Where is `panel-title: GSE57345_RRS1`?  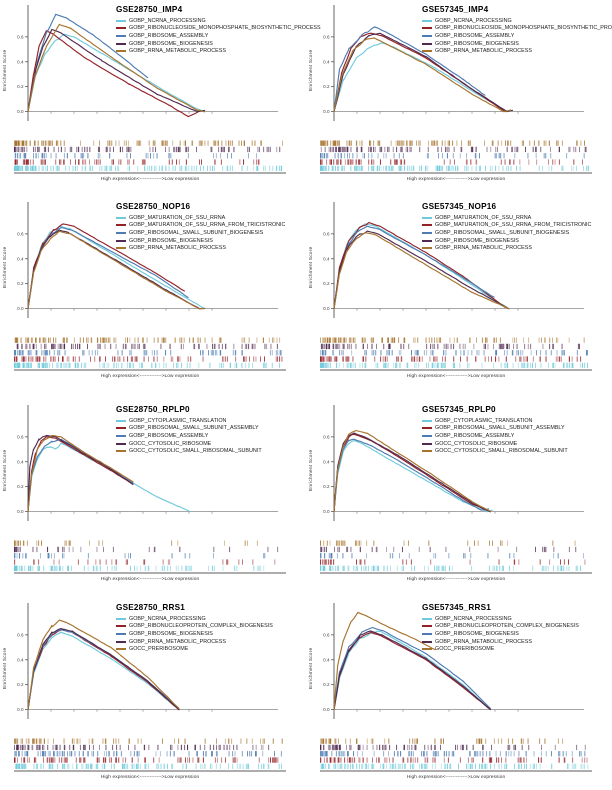 panel-title: GSE57345_RRS1 is located at coordinates (457, 607).